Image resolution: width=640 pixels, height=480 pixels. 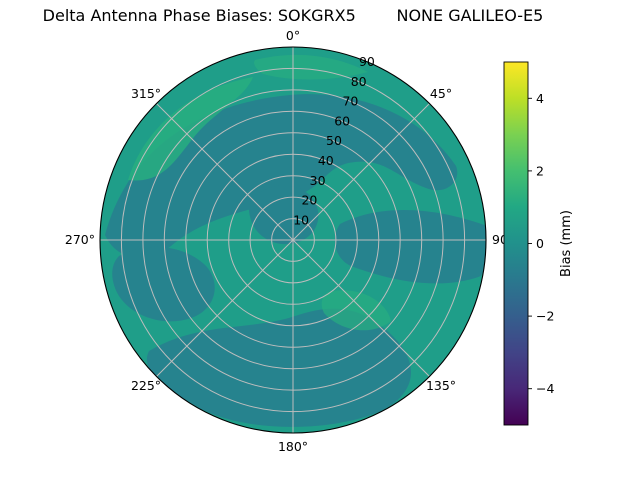 What do you see at coordinates (293, 446) in the screenshot?
I see `theta-label-180: 180°` at bounding box center [293, 446].